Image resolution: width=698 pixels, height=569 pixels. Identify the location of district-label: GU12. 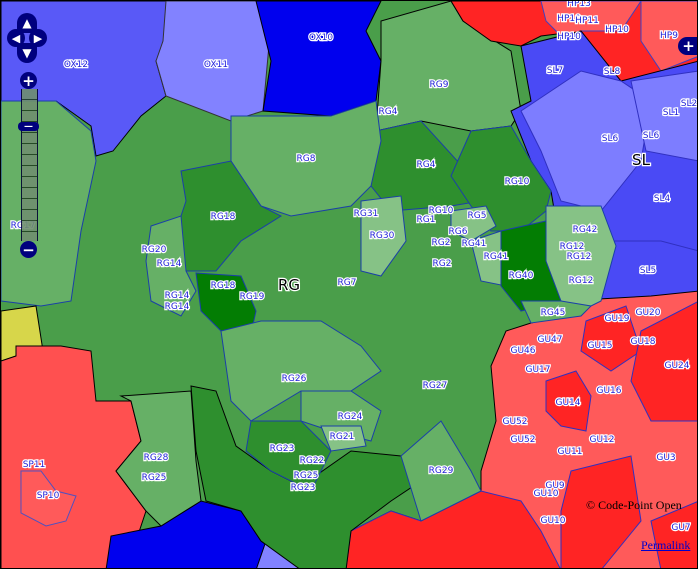
(601, 440).